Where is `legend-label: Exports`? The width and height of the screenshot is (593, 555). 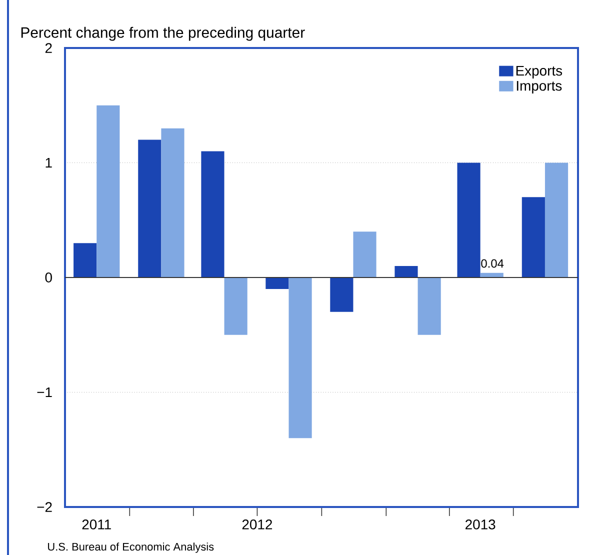 legend-label: Exports is located at coordinates (539, 72).